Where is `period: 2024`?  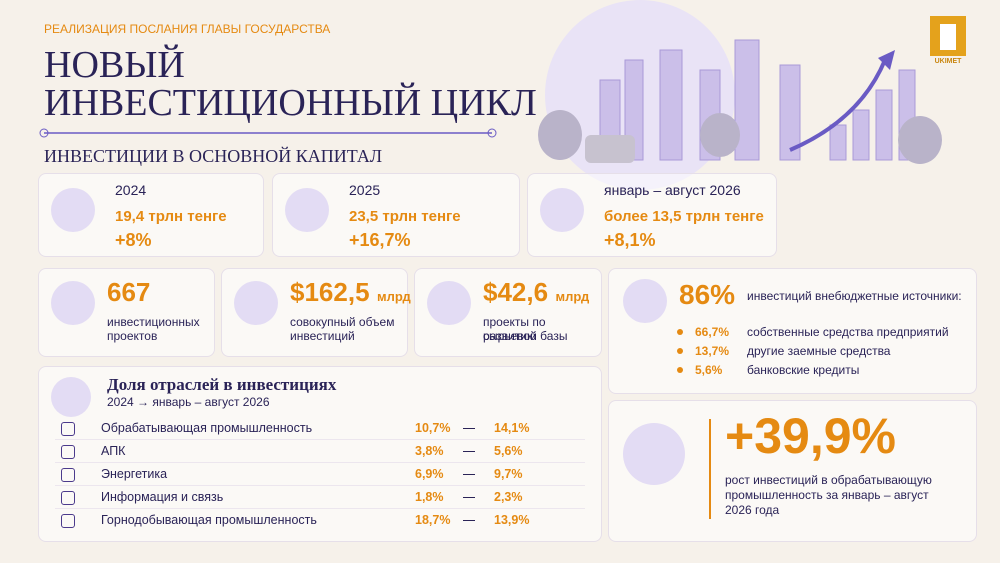 period: 2024 is located at coordinates (131, 190).